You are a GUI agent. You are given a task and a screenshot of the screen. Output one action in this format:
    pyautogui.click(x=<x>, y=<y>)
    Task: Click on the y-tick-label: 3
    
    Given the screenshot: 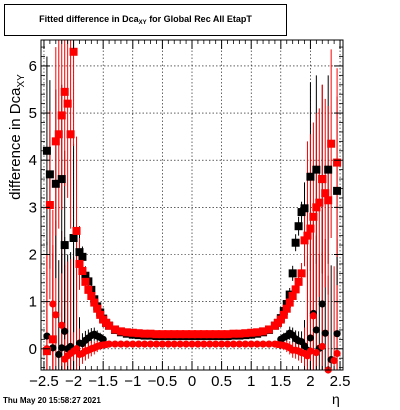 What is the action you would take?
    pyautogui.click(x=33, y=207)
    